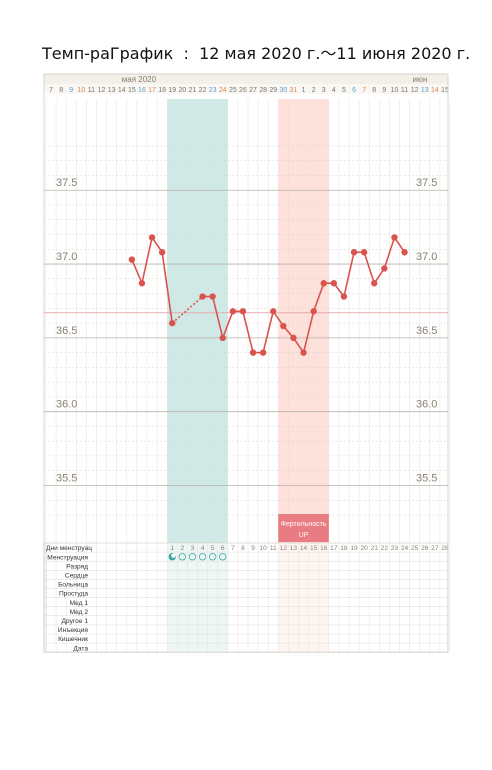  What do you see at coordinates (253, 548) in the screenshot?
I see `cycle-day: 9` at bounding box center [253, 548].